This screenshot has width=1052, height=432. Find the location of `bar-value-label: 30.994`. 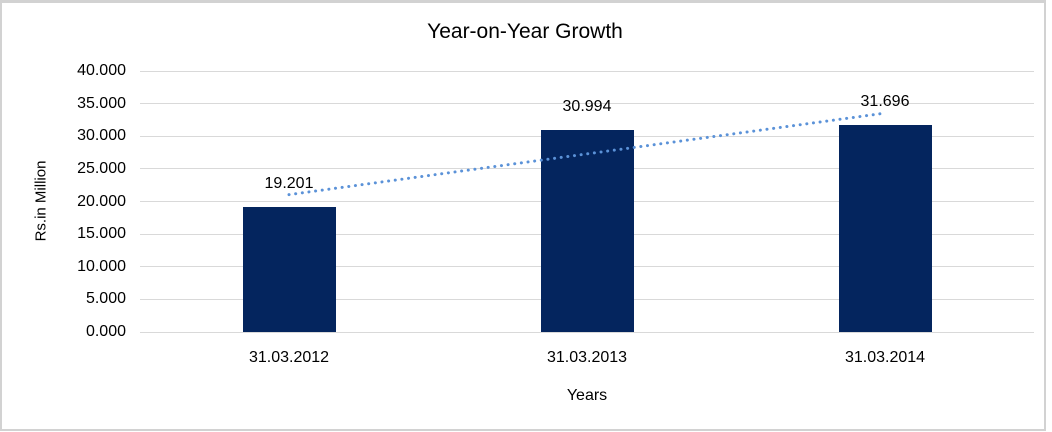

bar-value-label: 30.994 is located at coordinates (587, 106).